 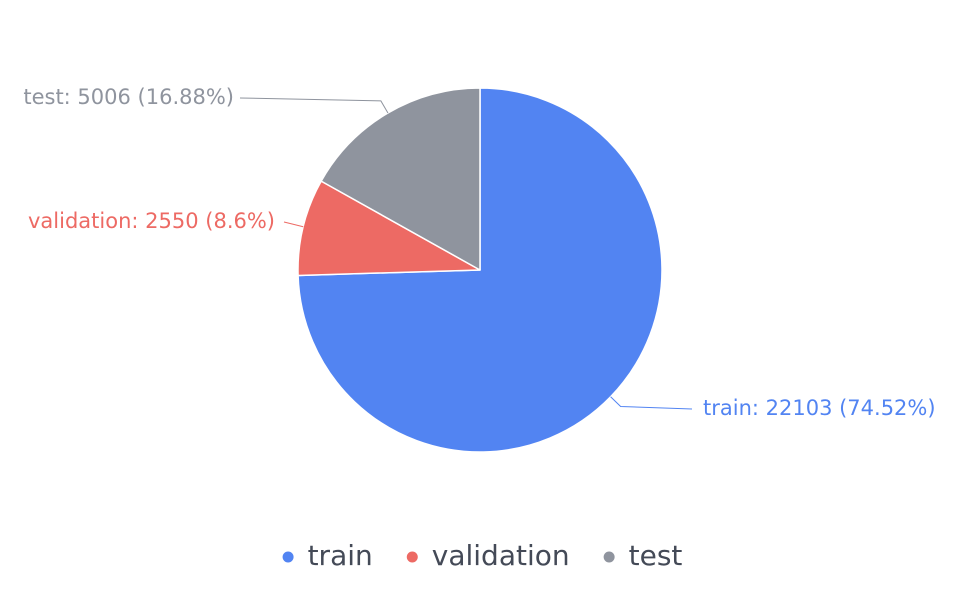 What do you see at coordinates (314, 105) in the screenshot?
I see `leader-line-test` at bounding box center [314, 105].